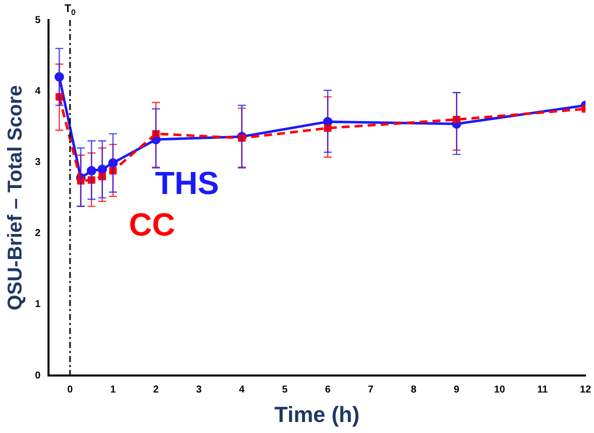 This screenshot has width=594, height=433. Describe the element at coordinates (586, 390) in the screenshot. I see `x-tick-label: 12` at that location.